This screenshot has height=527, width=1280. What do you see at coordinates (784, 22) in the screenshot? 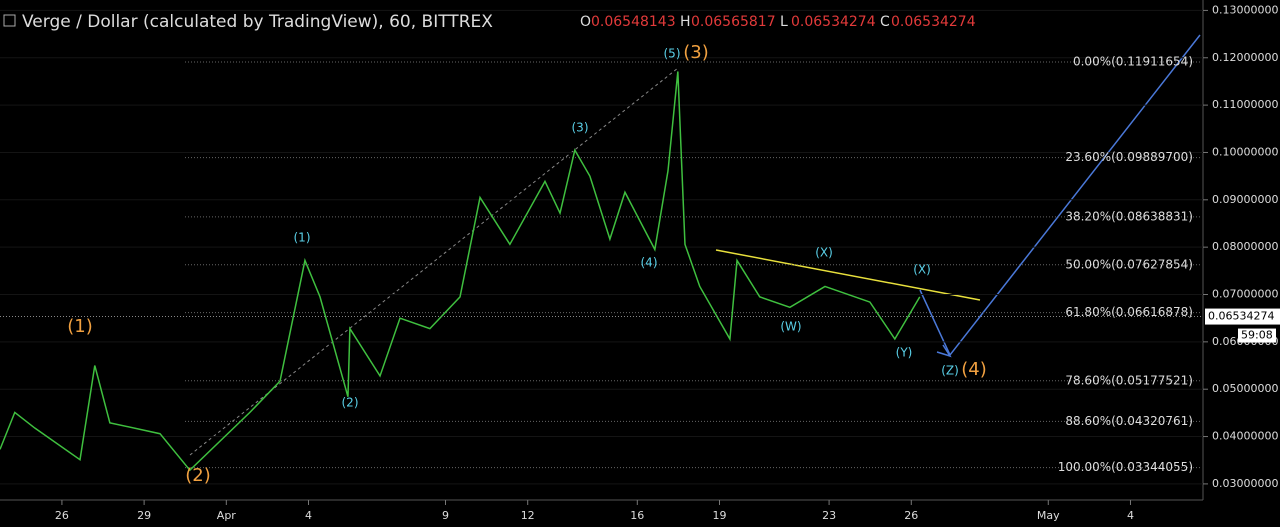
I see `ohlc-key: L` at bounding box center [784, 22].